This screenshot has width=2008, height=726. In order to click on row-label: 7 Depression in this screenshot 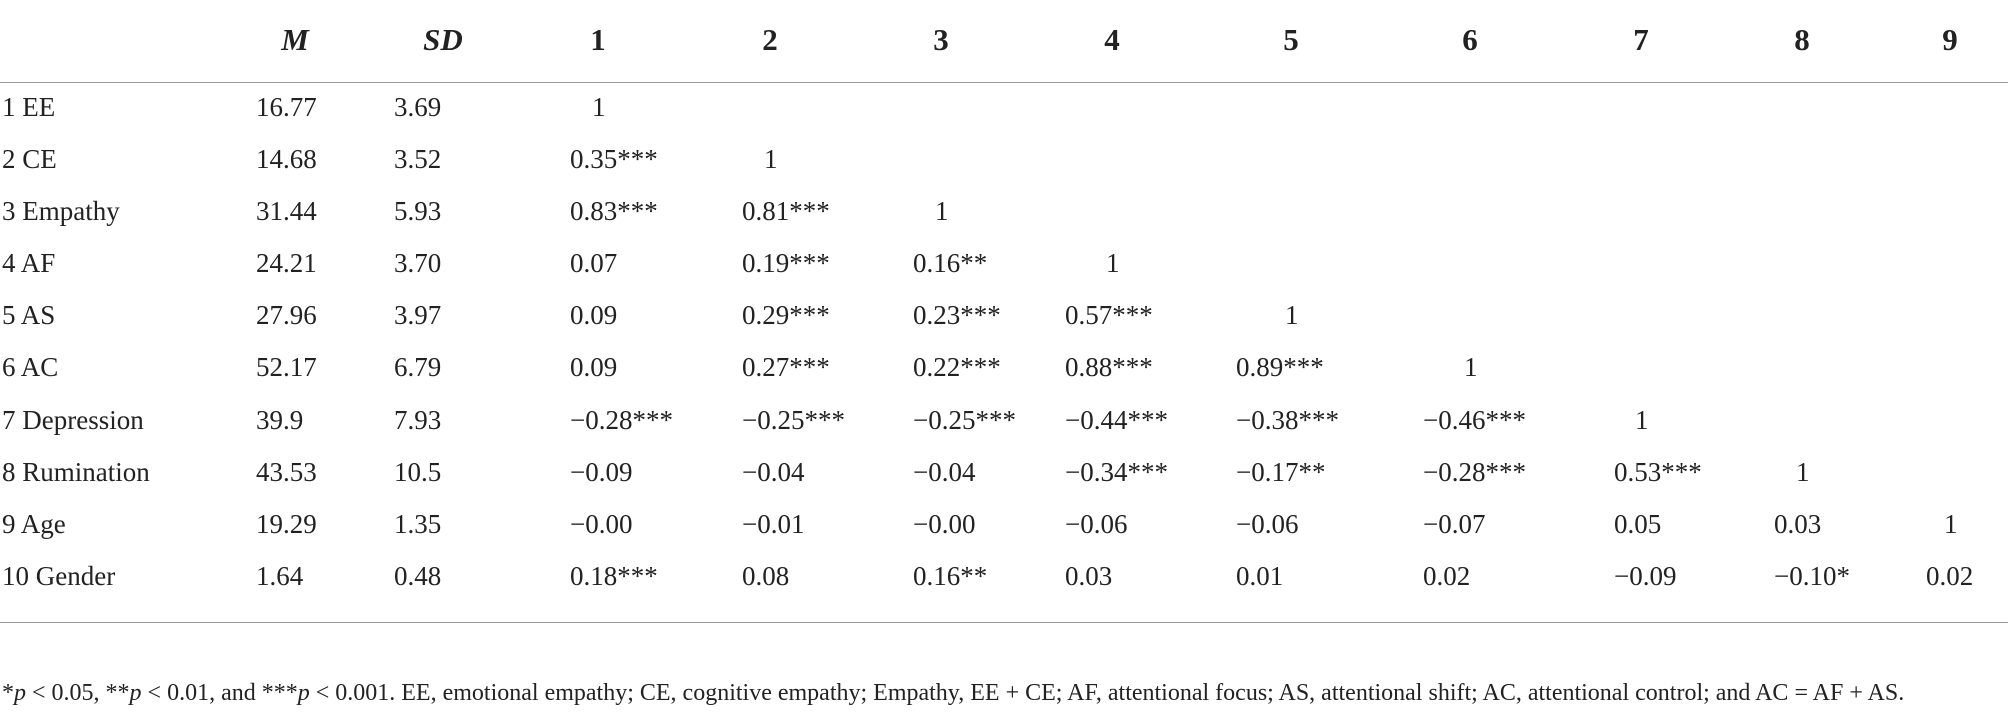, I will do `click(73, 420)`.